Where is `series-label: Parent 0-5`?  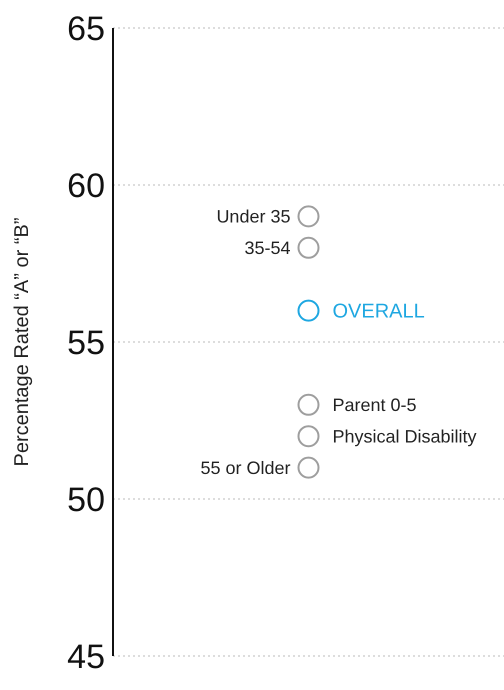 series-label: Parent 0-5 is located at coordinates (374, 405).